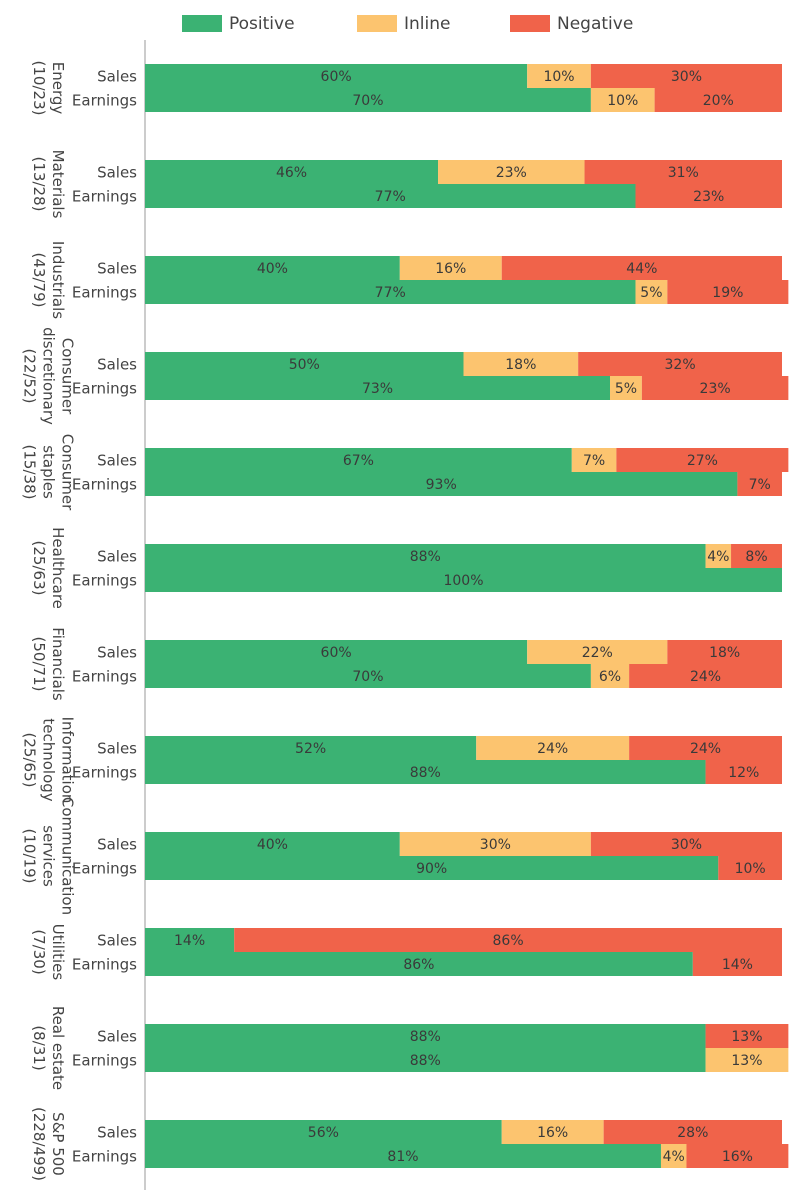  I want to click on value-label: 81%, so click(402, 1157).